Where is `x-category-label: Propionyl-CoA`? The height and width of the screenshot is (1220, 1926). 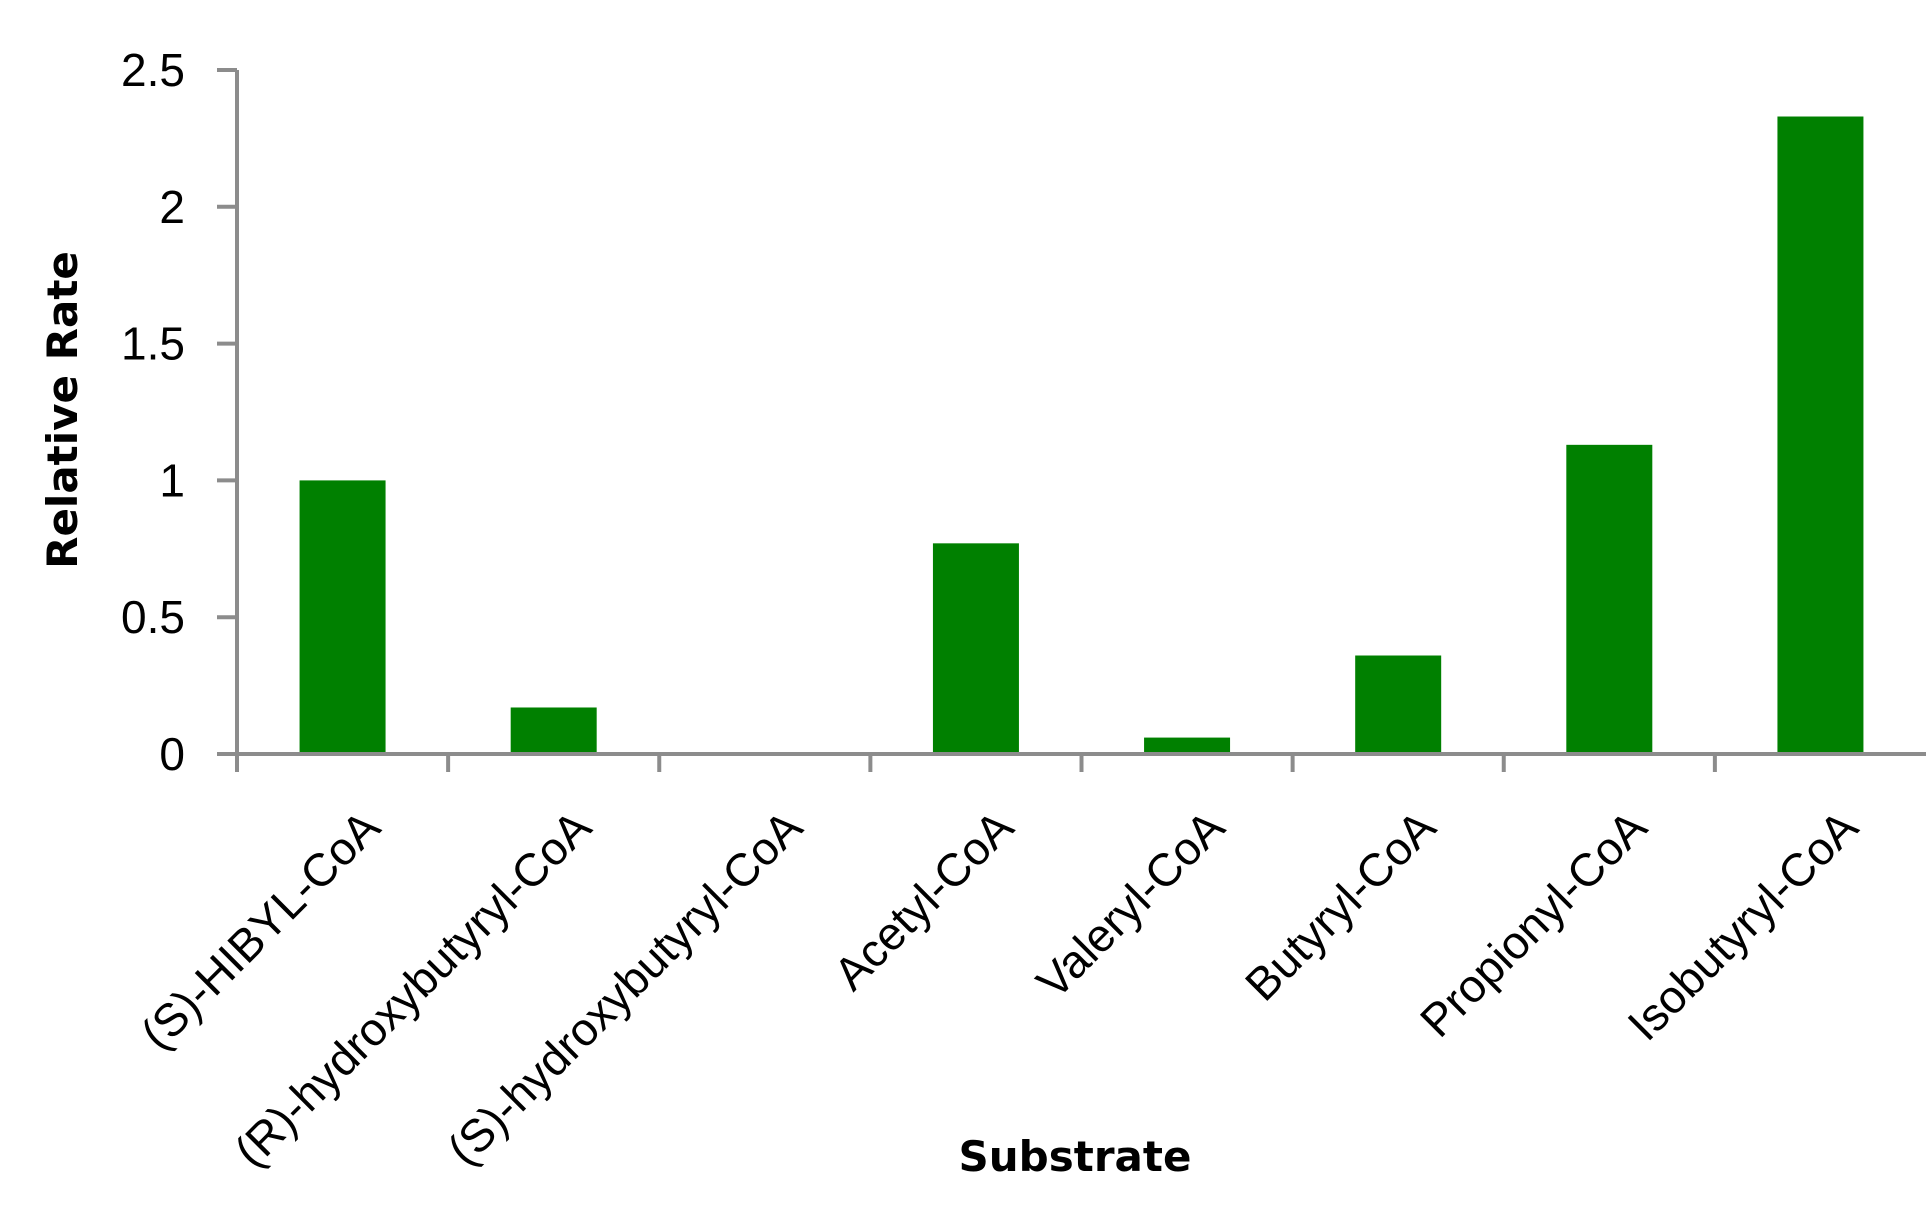
x-category-label: Propionyl-CoA is located at coordinates (1533, 923).